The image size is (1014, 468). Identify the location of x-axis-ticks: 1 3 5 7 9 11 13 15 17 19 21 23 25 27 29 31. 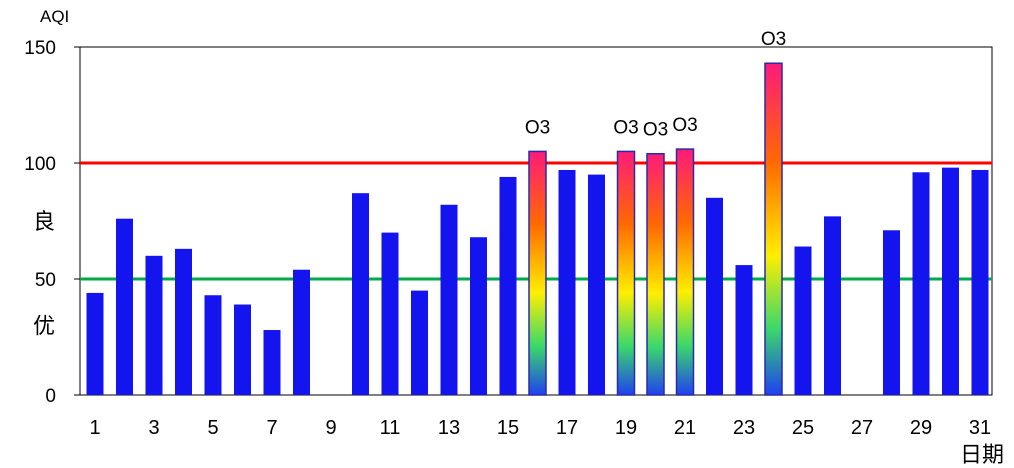
(540, 428).